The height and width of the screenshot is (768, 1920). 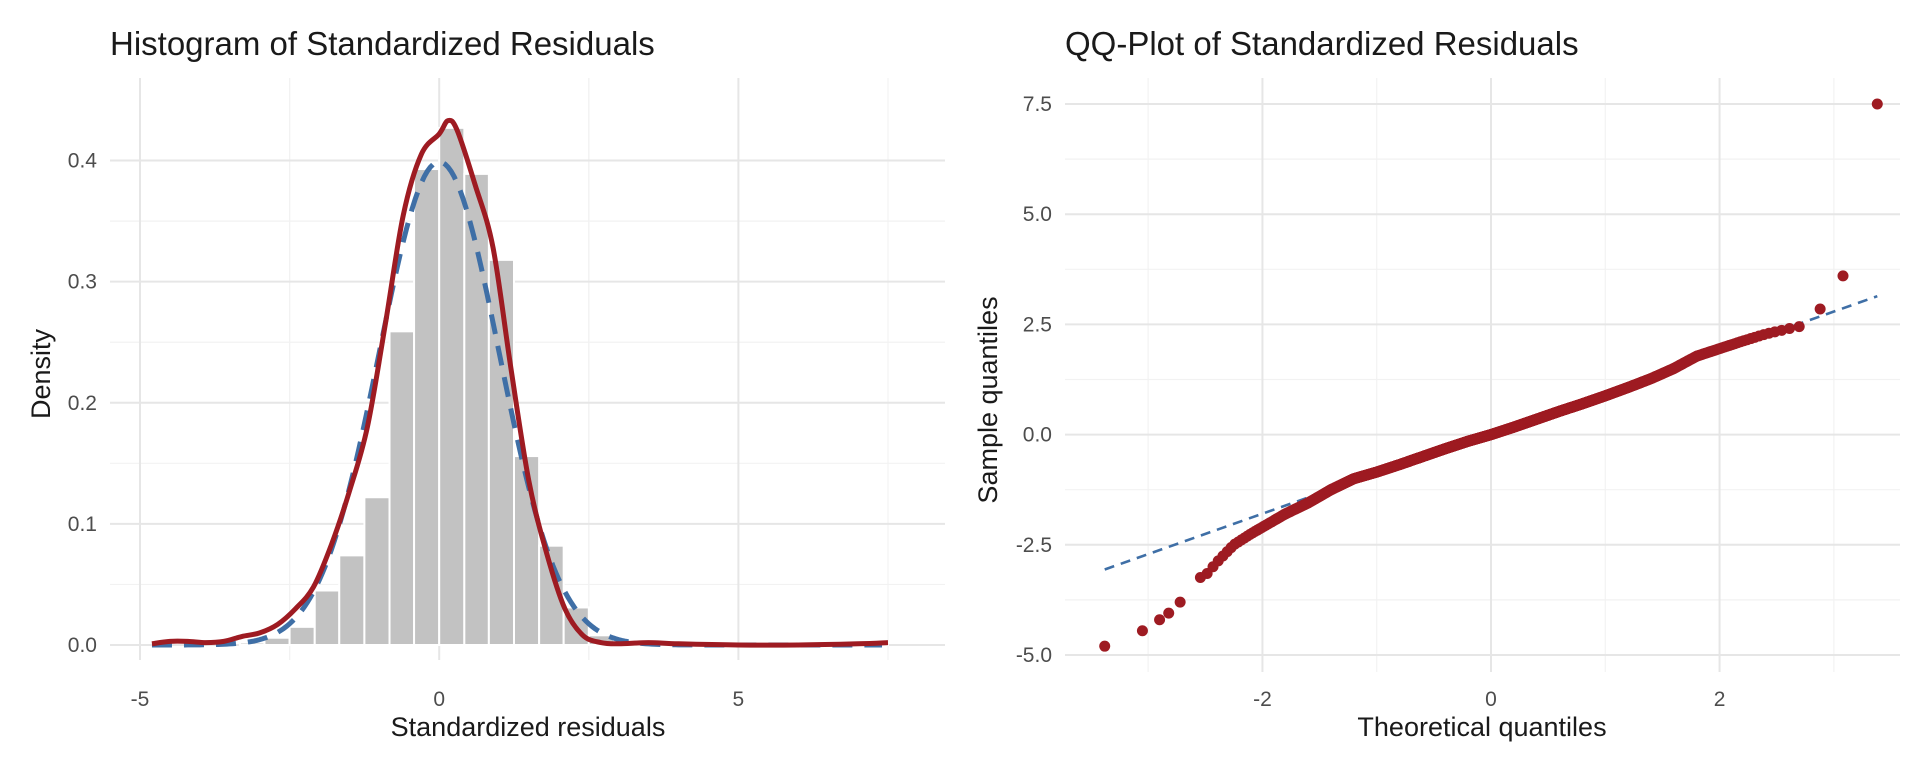 I want to click on qq-x-axis-title: Theoretical quantiles, so click(x=1481, y=727).